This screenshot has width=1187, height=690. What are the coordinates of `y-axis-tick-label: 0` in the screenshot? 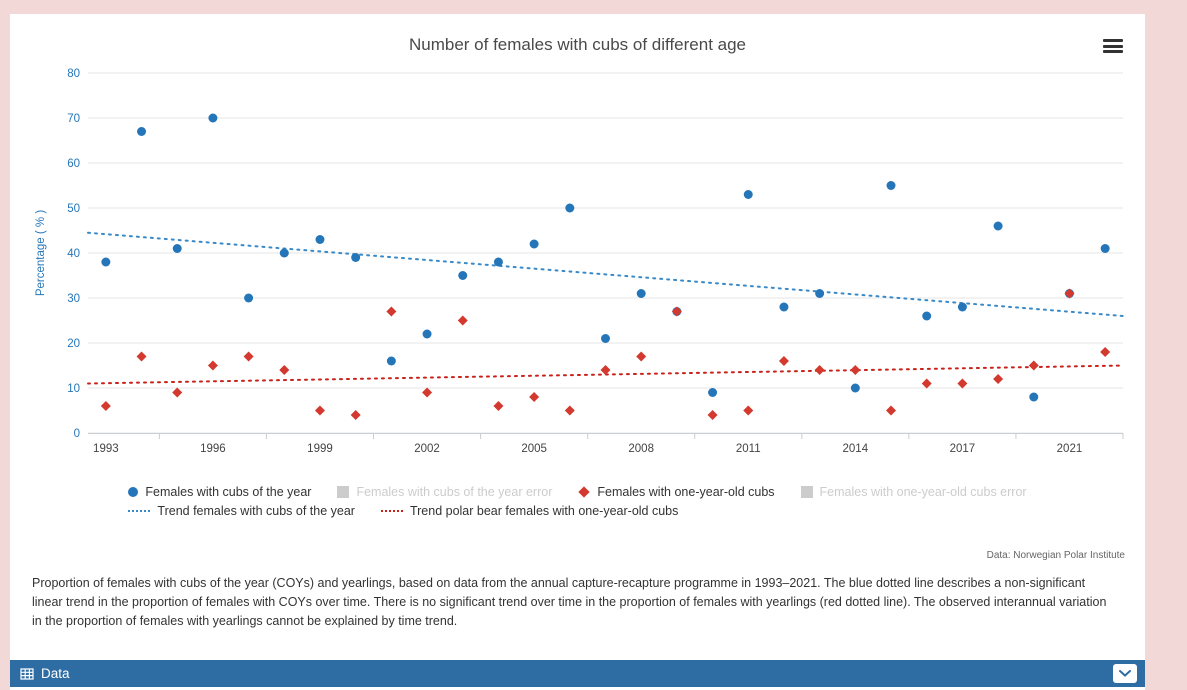 It's located at (77, 434).